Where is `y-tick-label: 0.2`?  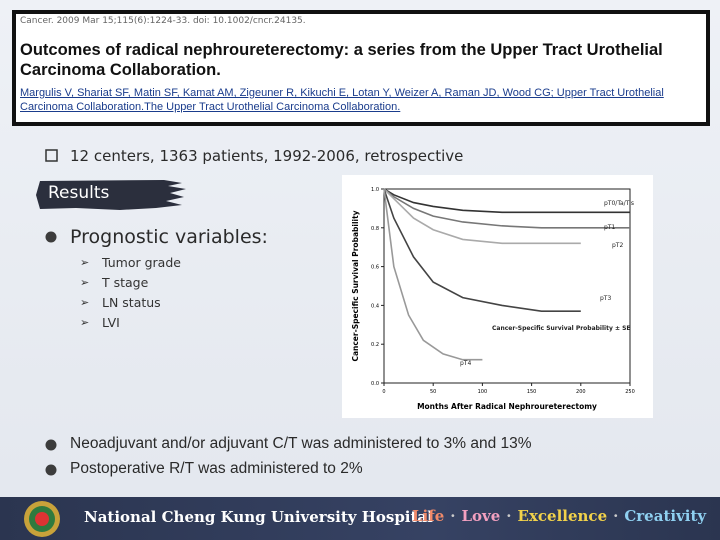 y-tick-label: 0.2 is located at coordinates (375, 345).